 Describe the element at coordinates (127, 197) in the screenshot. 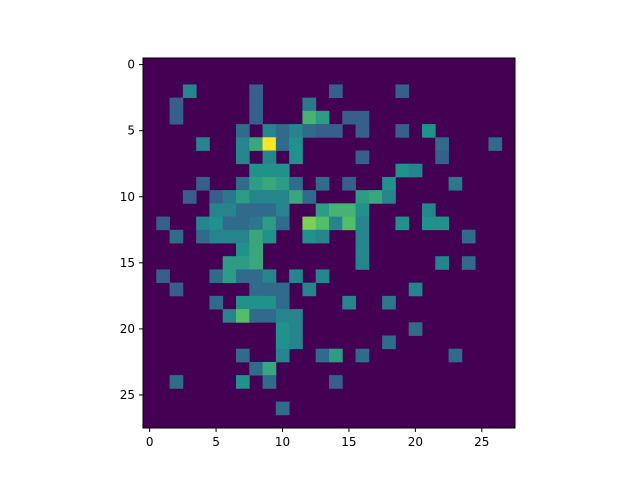

I see `y-tick-label: 10` at that location.